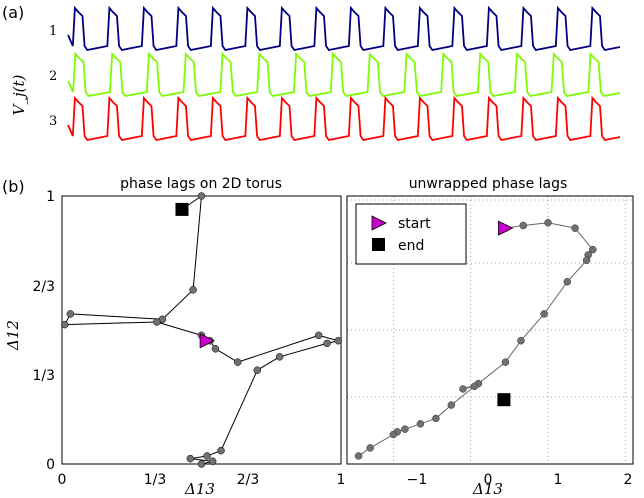 The image size is (644, 498). I want to click on legend-start-marker, so click(379, 223).